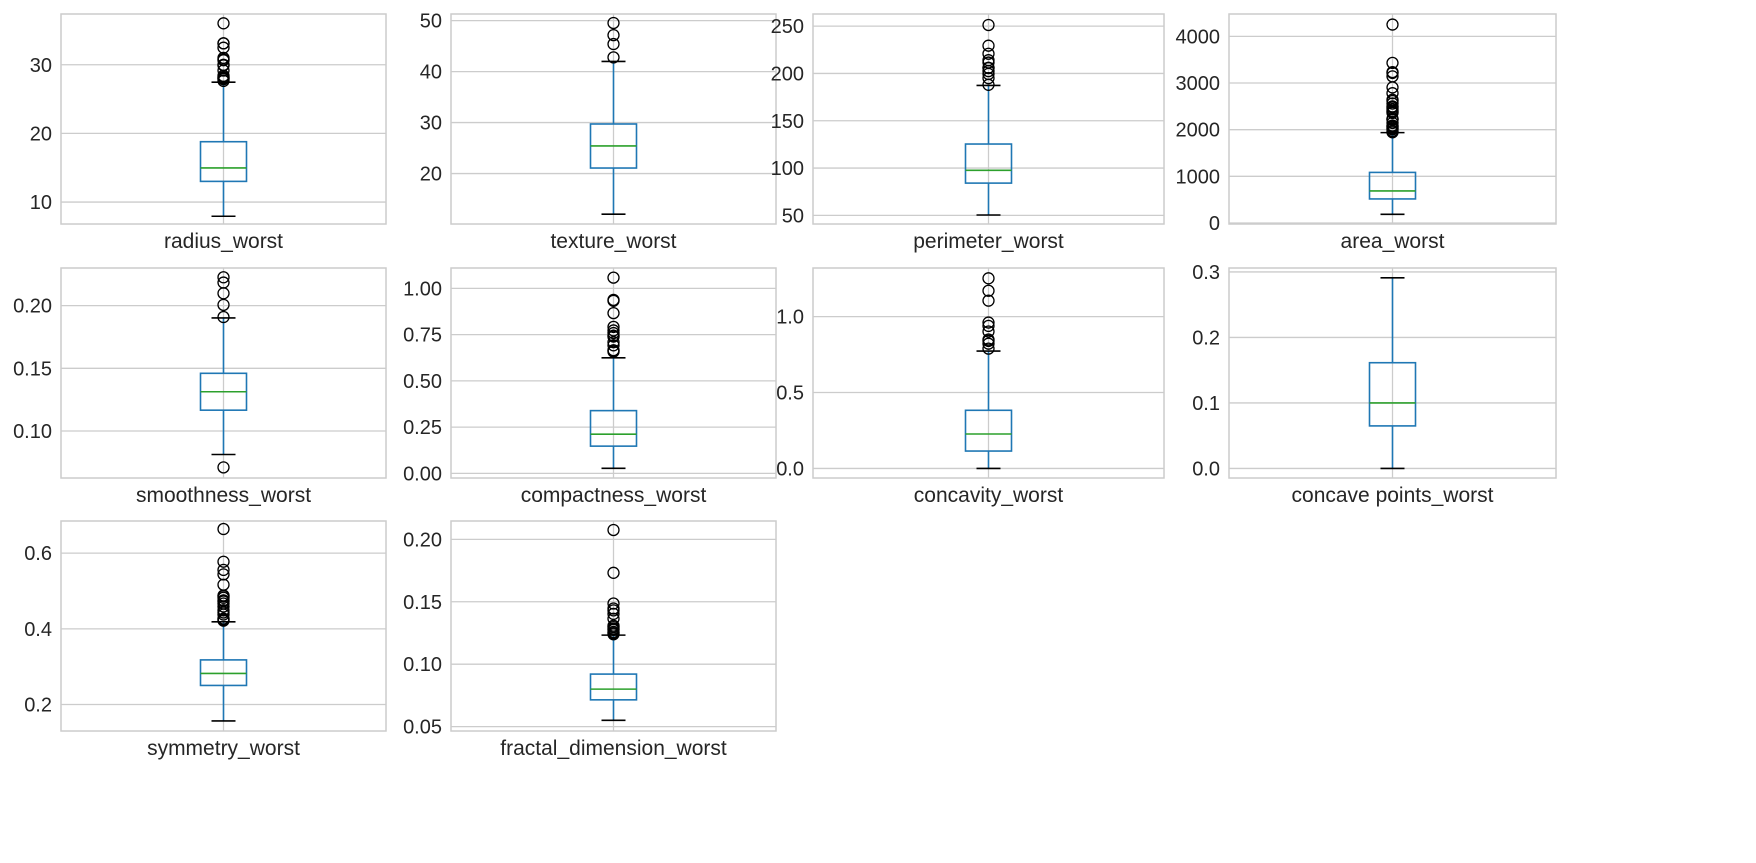 Image resolution: width=1756 pixels, height=863 pixels. I want to click on y-tick-label: 1.00, so click(422, 289).